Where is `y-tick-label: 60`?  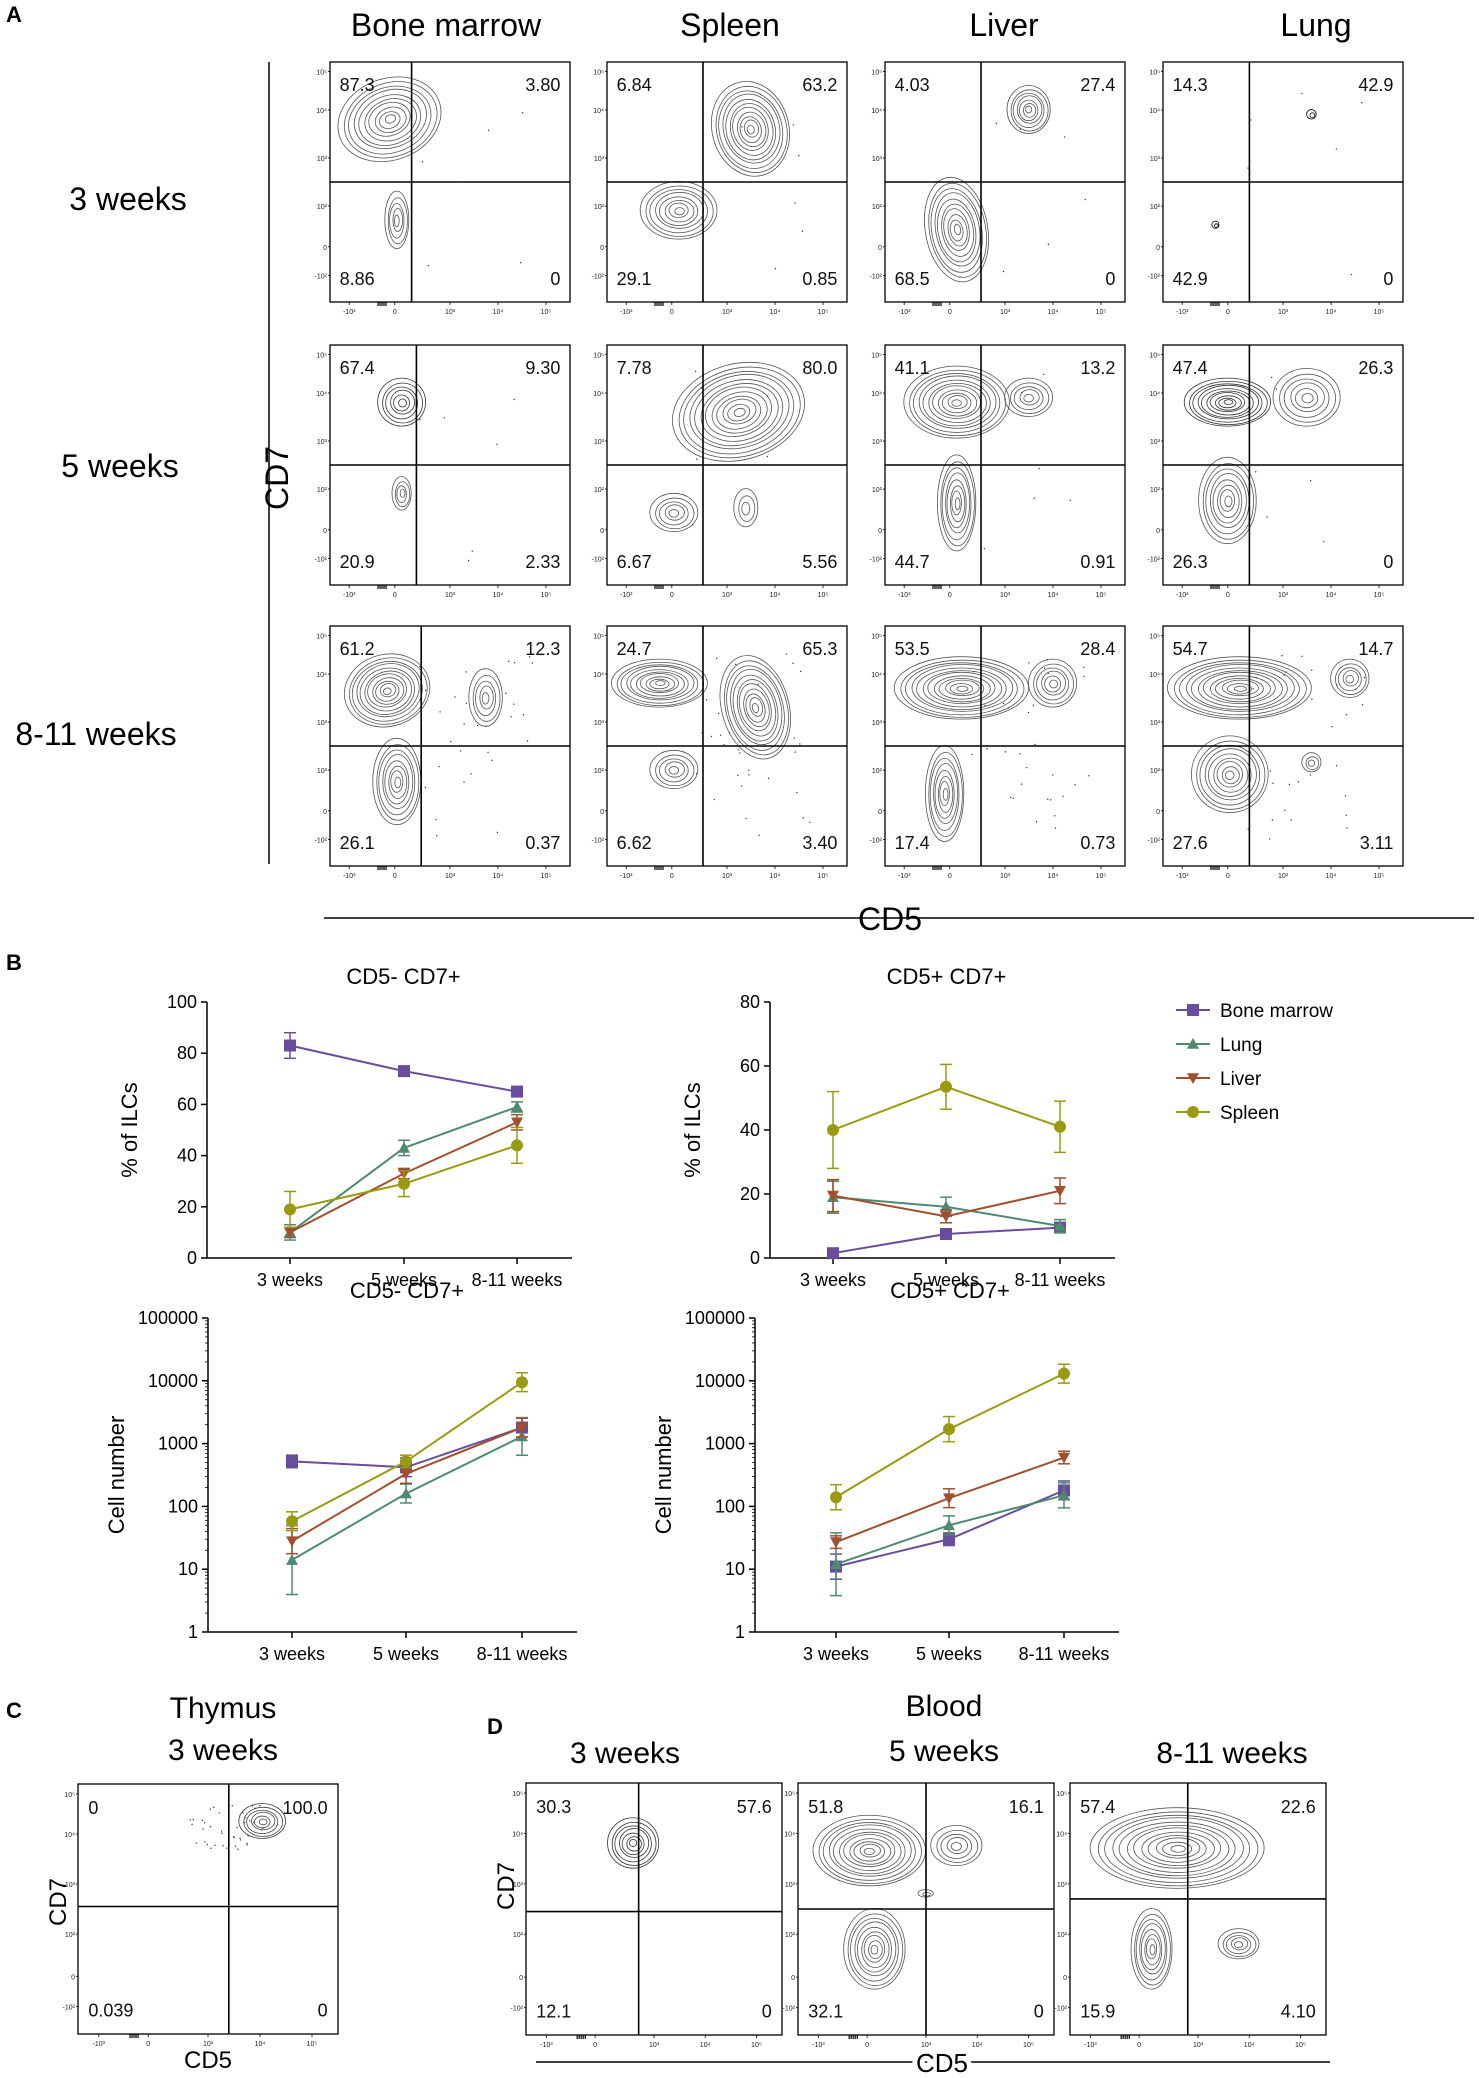
y-tick-label: 60 is located at coordinates (187, 1104).